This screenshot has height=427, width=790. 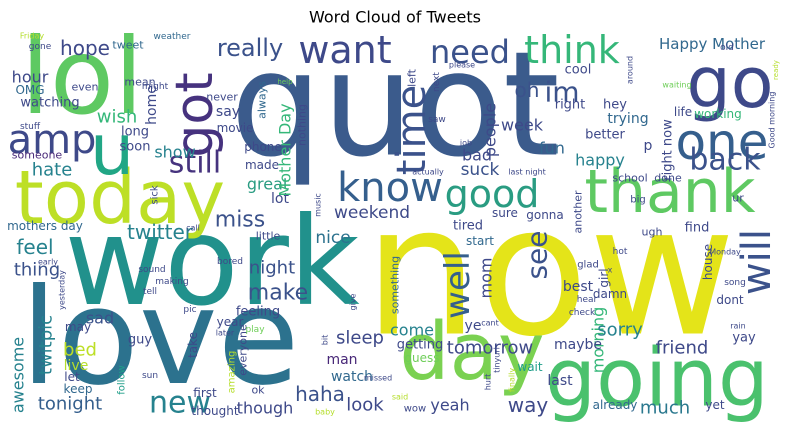 What do you see at coordinates (477, 155) in the screenshot?
I see `word: bad` at bounding box center [477, 155].